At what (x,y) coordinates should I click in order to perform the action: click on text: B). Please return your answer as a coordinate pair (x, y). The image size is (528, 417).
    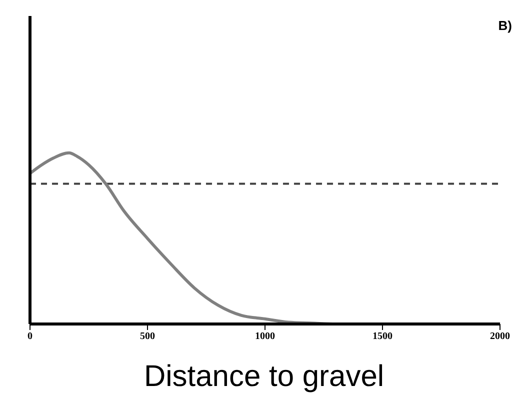
    Looking at the image, I should click on (505, 25).